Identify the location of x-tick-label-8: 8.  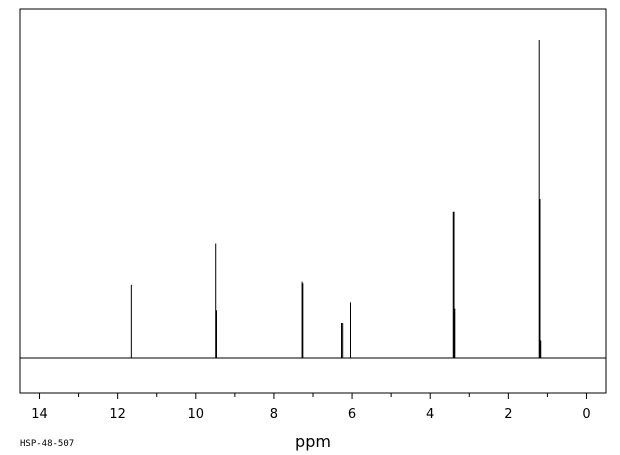
(274, 414).